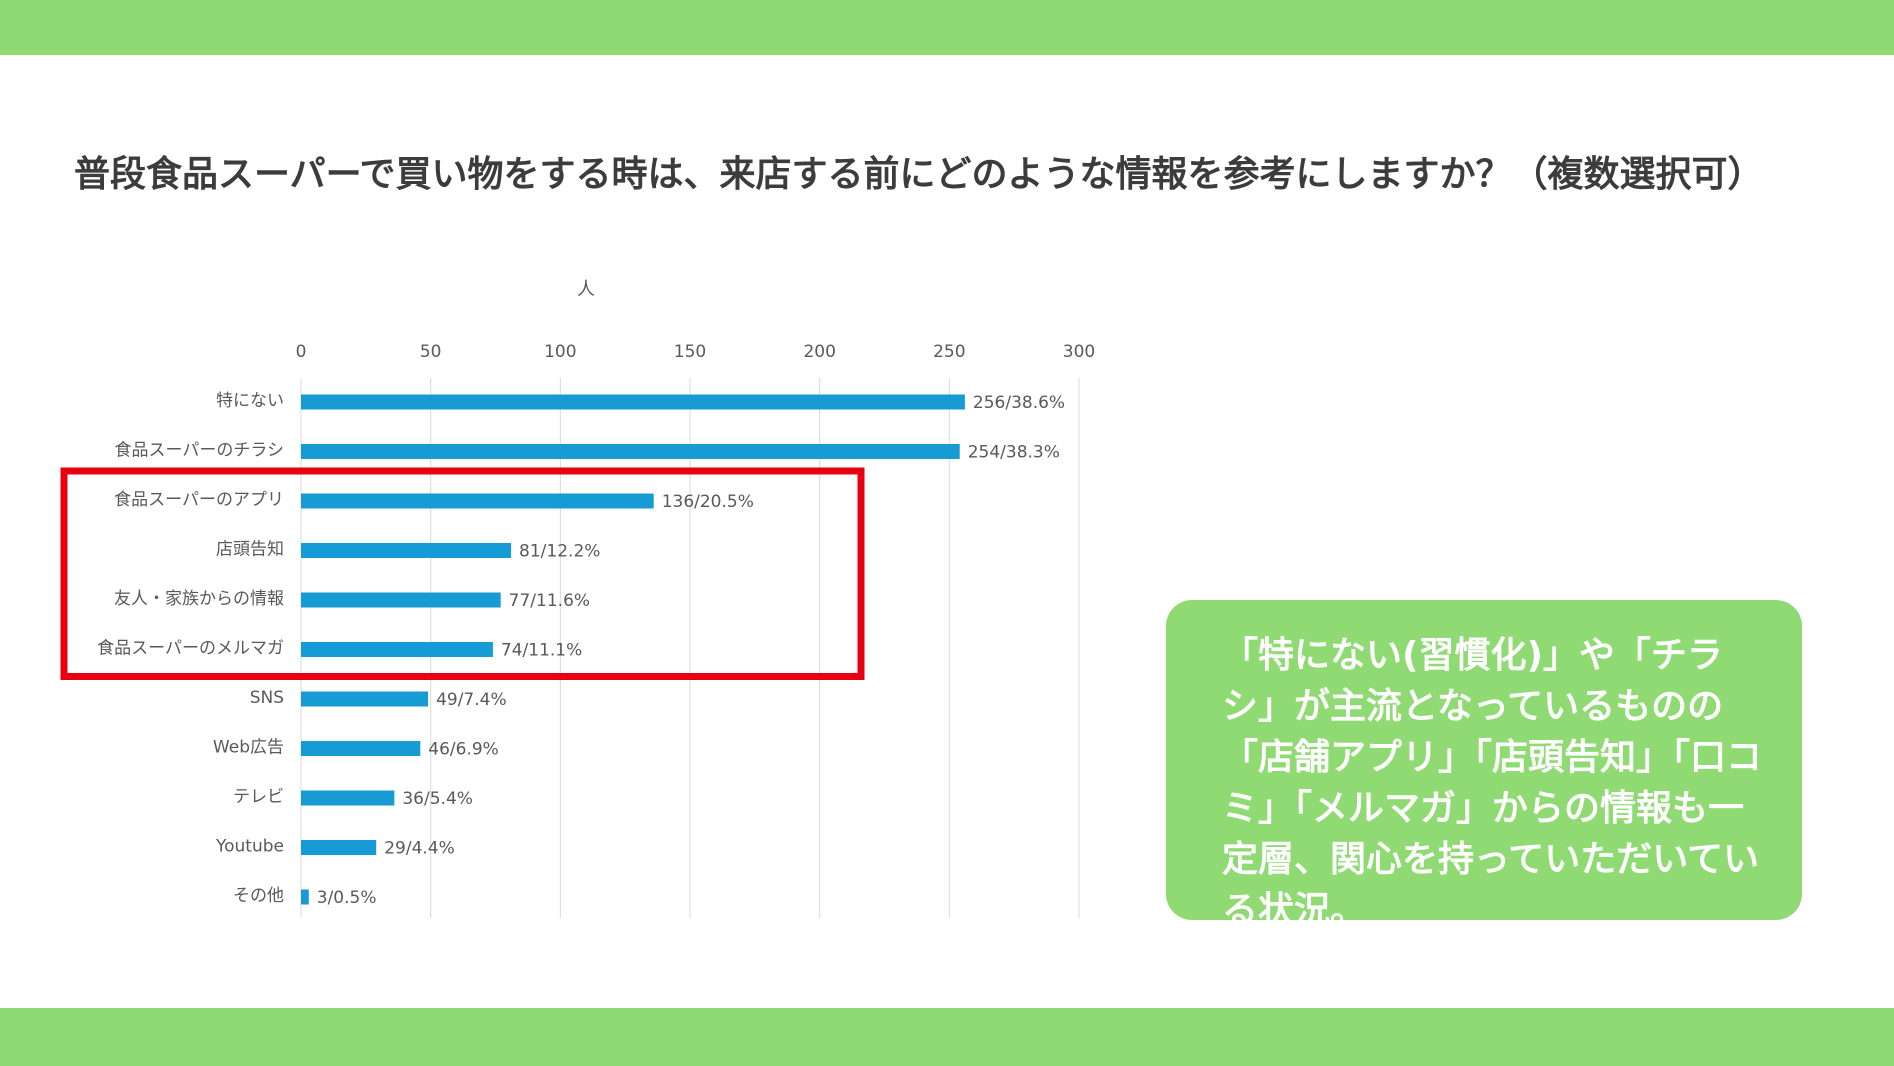 The image size is (1894, 1066). Describe the element at coordinates (258, 896) in the screenshot. I see `category-label: その他` at that location.